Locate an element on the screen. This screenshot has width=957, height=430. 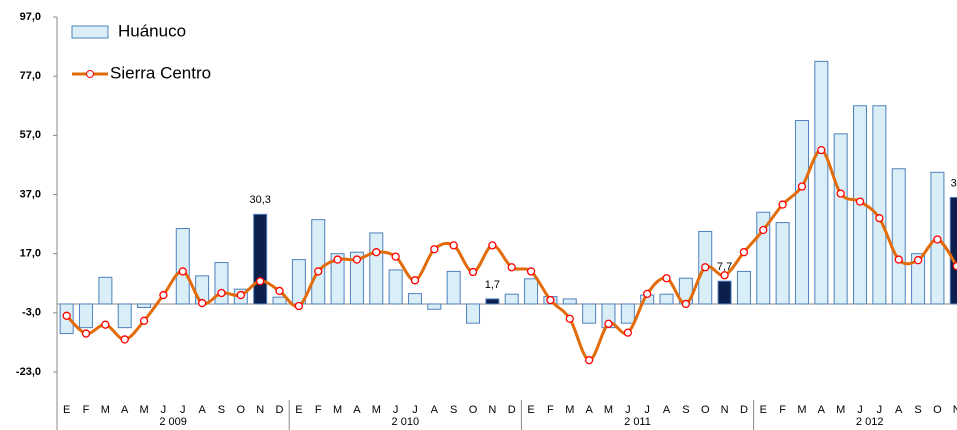
data-label: 30,3 is located at coordinates (259, 200).